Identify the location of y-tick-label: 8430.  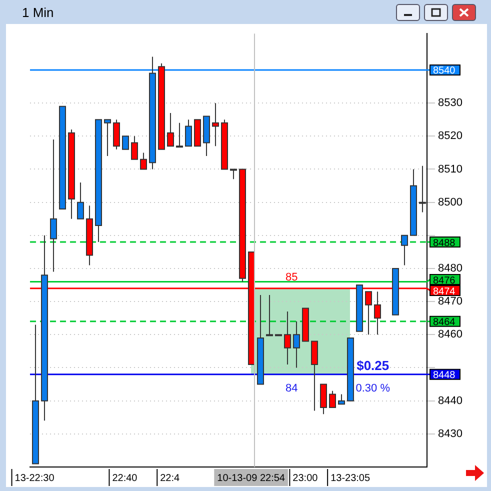
(450, 434).